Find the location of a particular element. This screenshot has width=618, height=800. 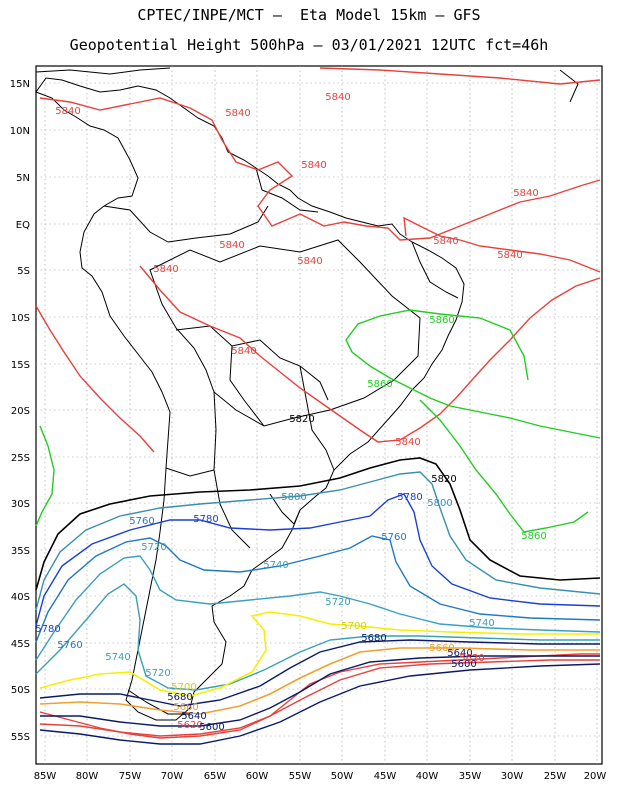

lon-label: 75W is located at coordinates (130, 776).